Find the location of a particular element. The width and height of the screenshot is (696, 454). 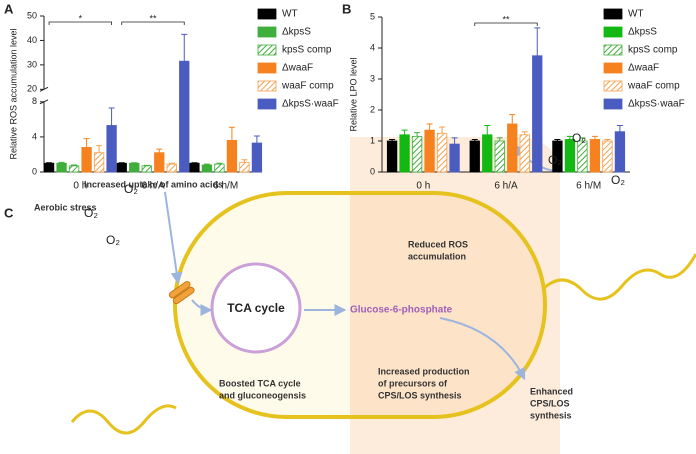

diagram-label: accumulation is located at coordinates (437, 256).